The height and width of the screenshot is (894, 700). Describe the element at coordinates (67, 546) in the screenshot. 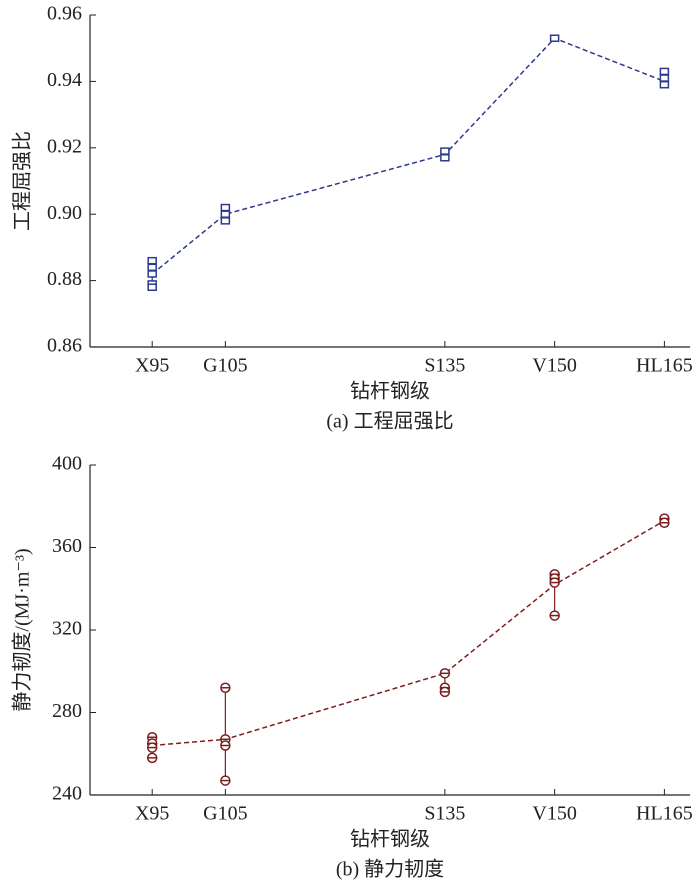

I see `y-tick-label: 360` at that location.